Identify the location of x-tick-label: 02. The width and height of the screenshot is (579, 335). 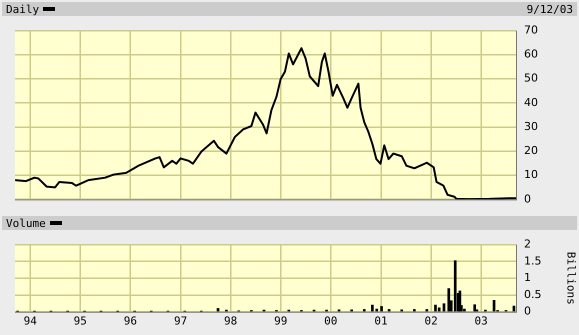
(431, 321).